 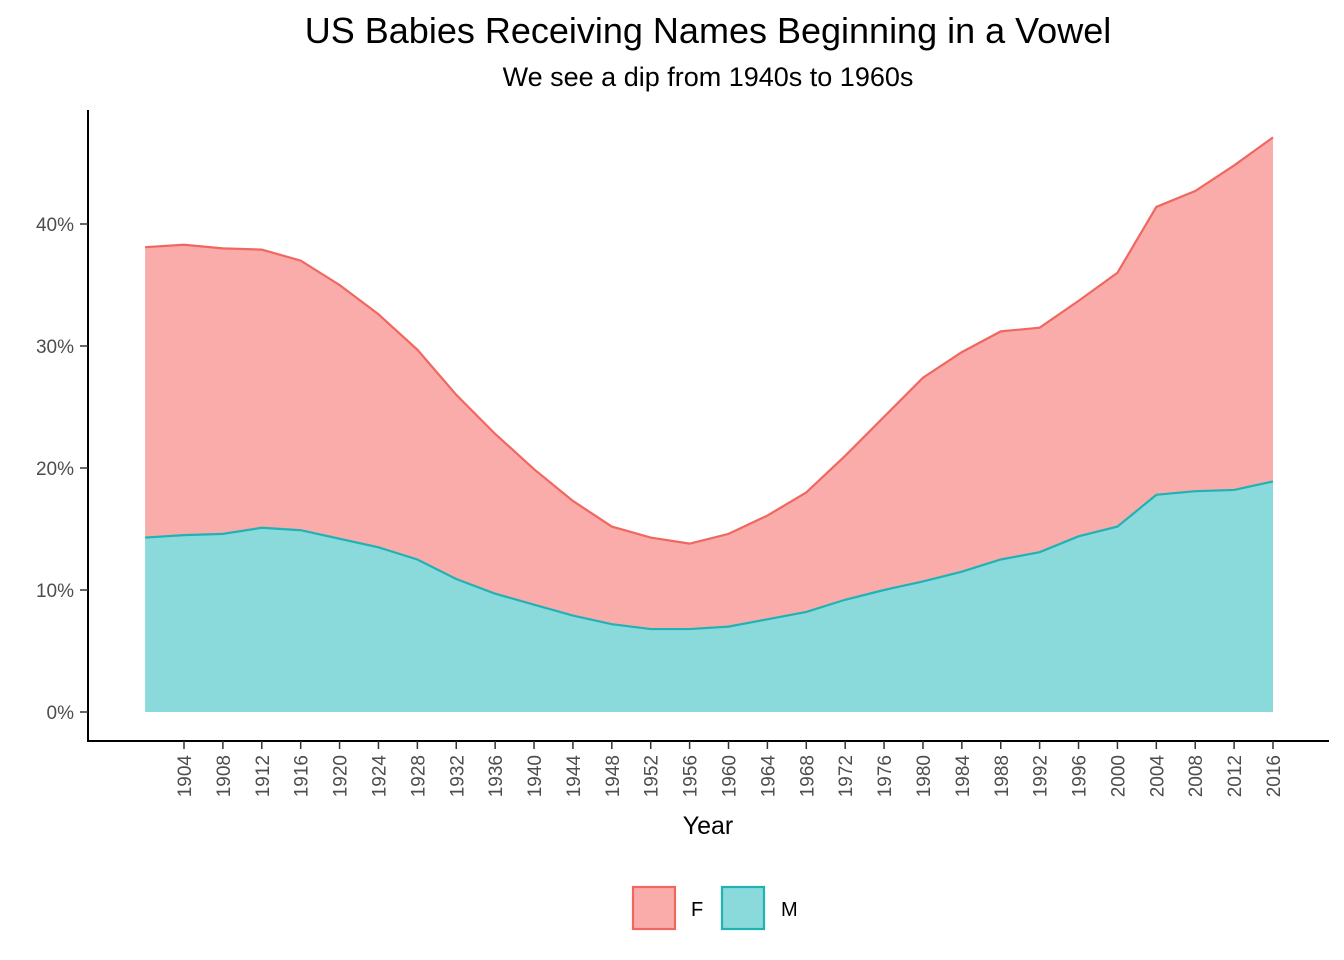 I want to click on x-tick-label: 1932, so click(x=457, y=776).